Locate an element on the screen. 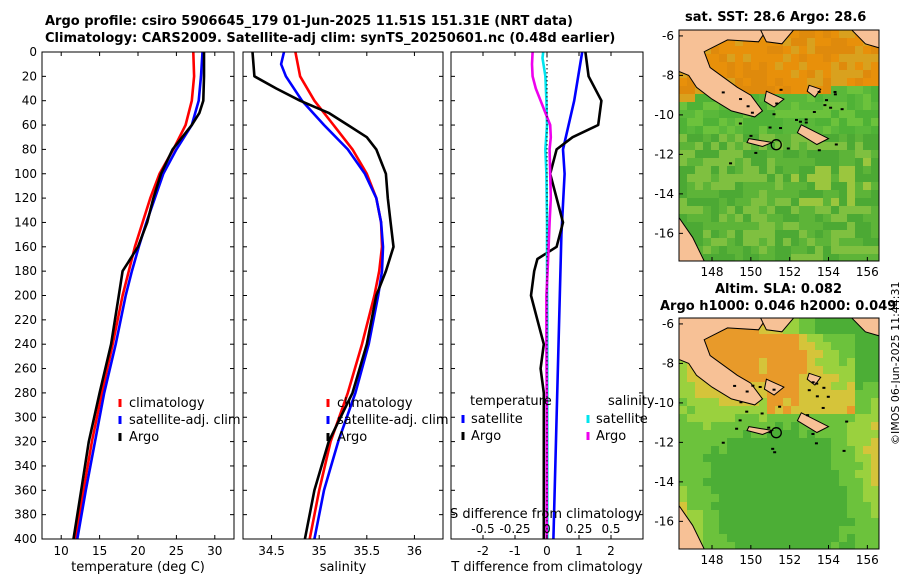 This screenshot has height=580, width=900. argo-position-marker is located at coordinates (776, 145).